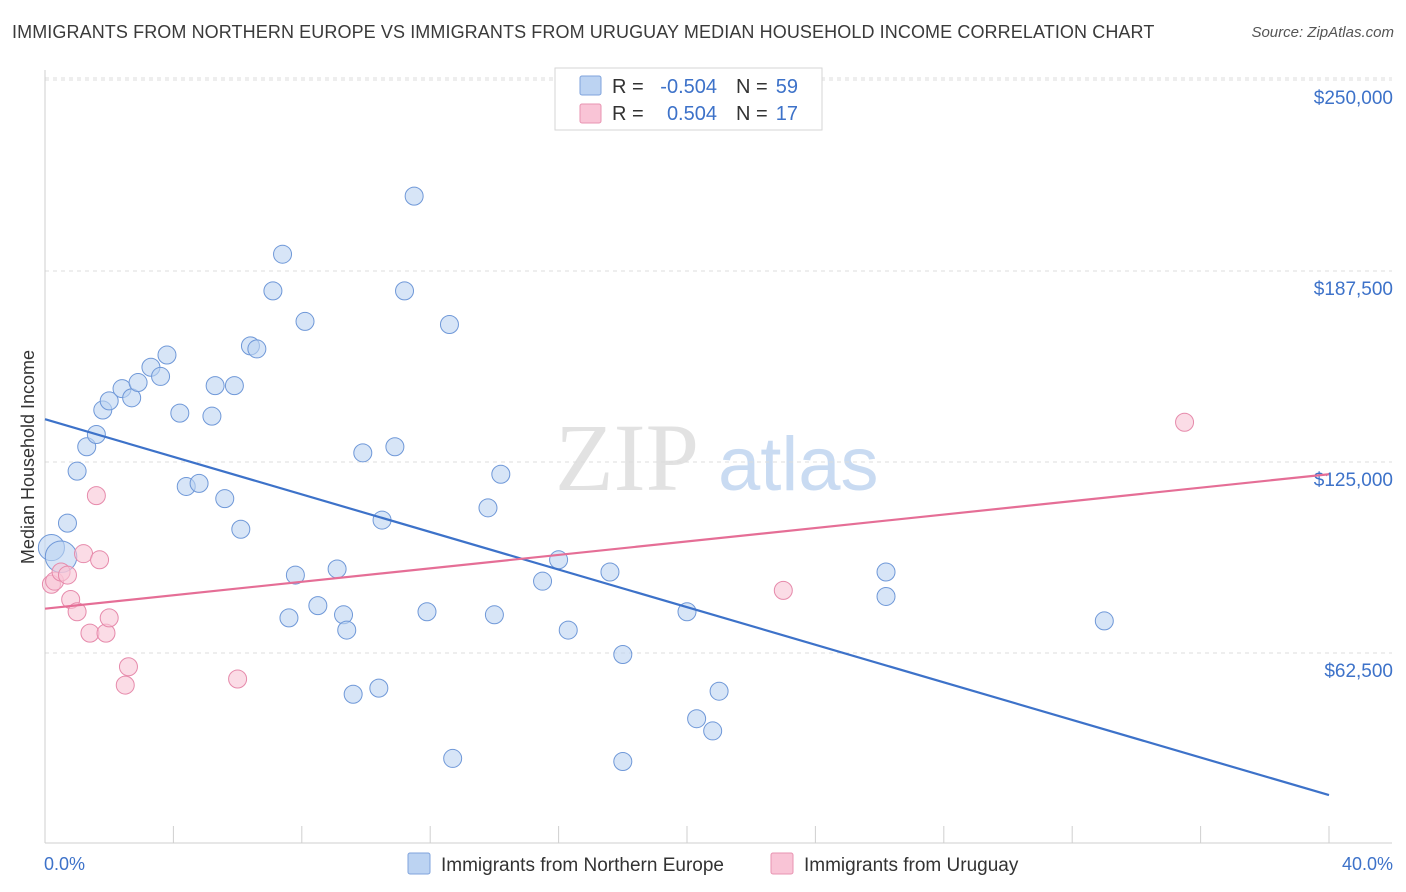 This screenshot has height=892, width=1406. Describe the element at coordinates (590, 113) in the screenshot. I see `legend-swatch-pink` at that location.